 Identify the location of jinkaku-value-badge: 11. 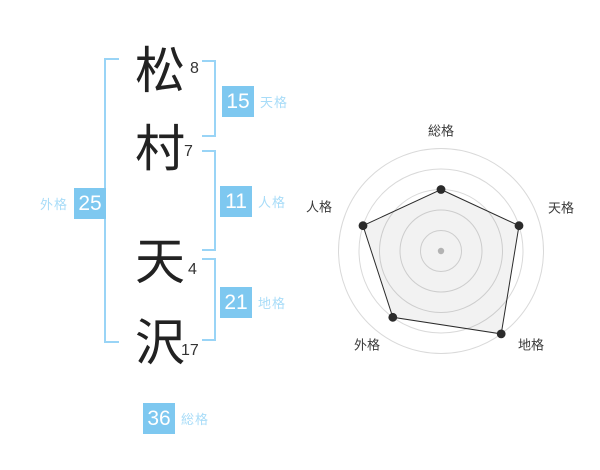
(236, 201).